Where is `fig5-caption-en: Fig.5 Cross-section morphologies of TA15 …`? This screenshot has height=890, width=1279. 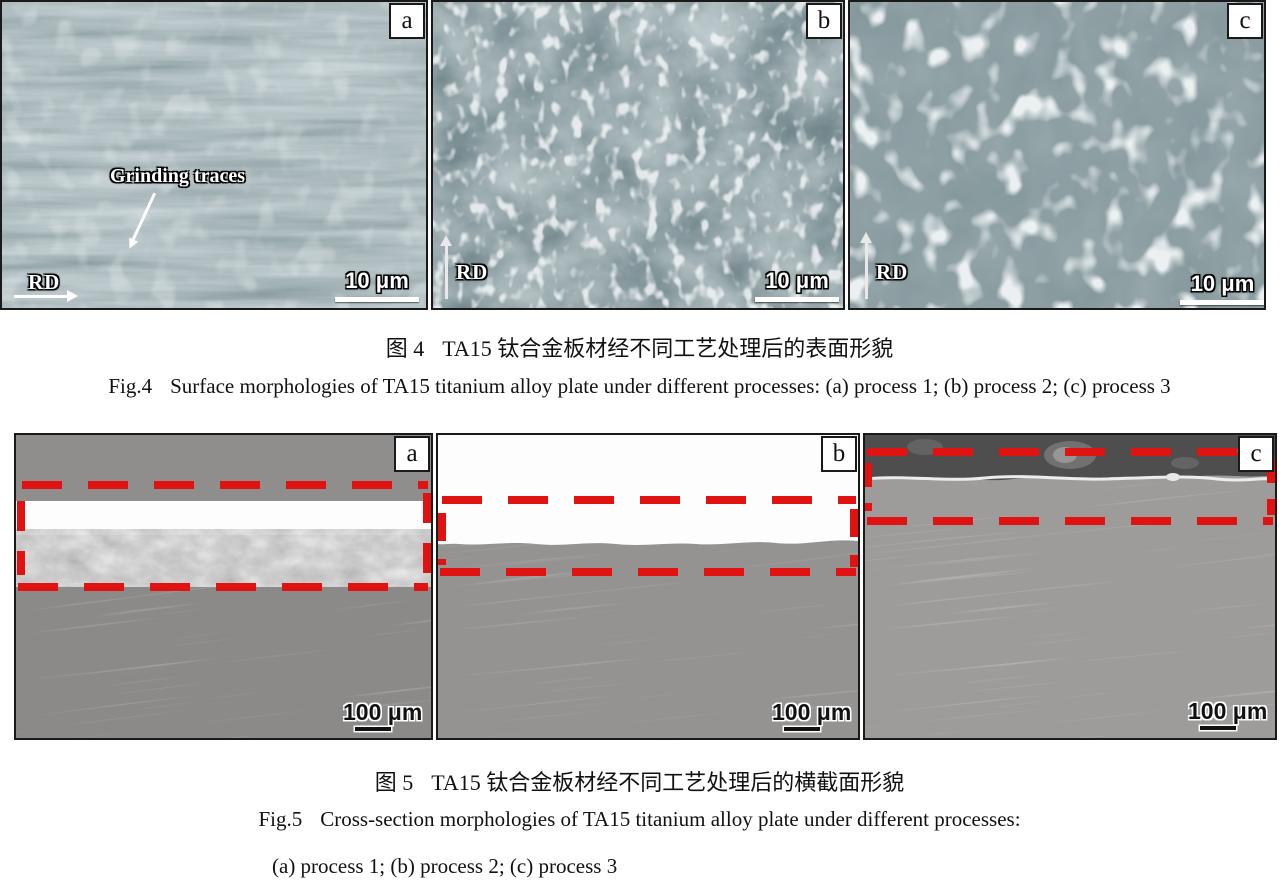 fig5-caption-en: Fig.5 Cross-section morphologies of TA15 … is located at coordinates (639, 819).